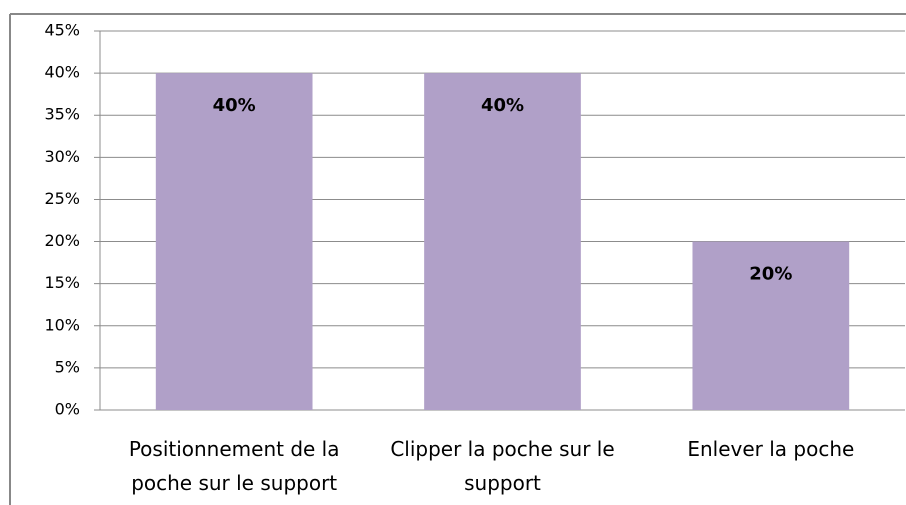  Describe the element at coordinates (770, 274) in the screenshot. I see `data-label: 20%` at that location.